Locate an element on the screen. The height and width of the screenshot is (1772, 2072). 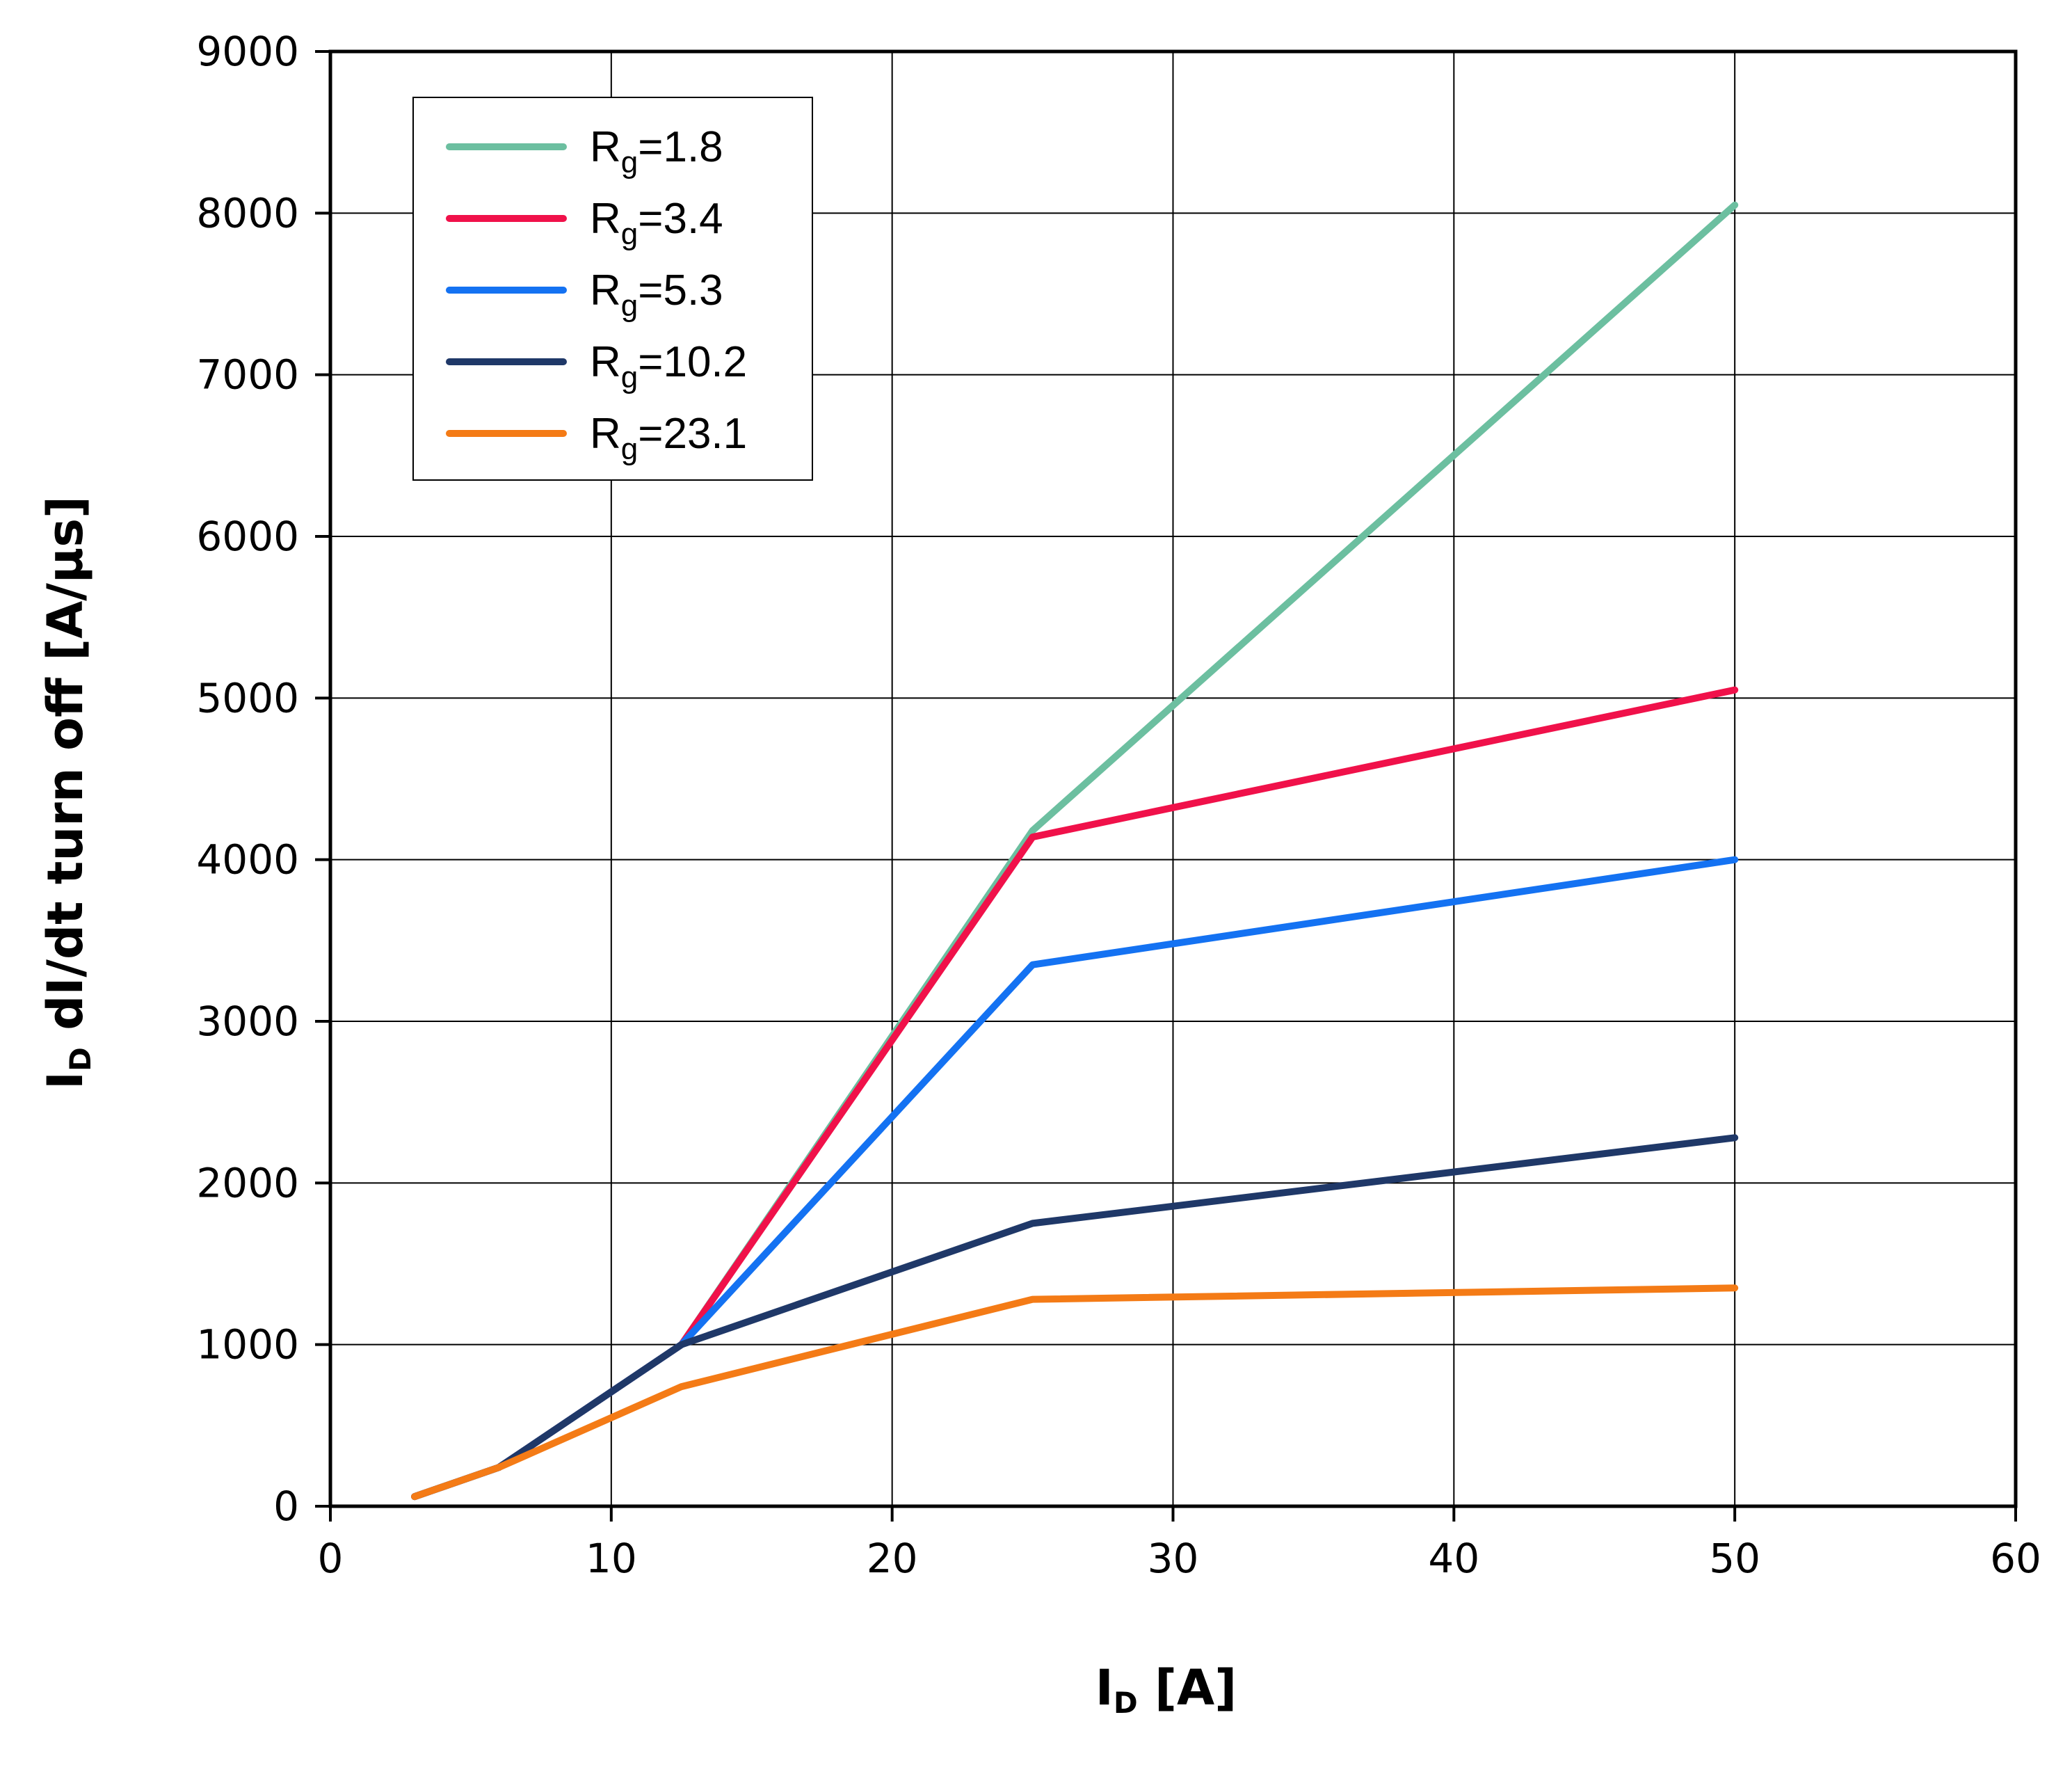
legend-label: Rg=3.4 is located at coordinates (657, 223).